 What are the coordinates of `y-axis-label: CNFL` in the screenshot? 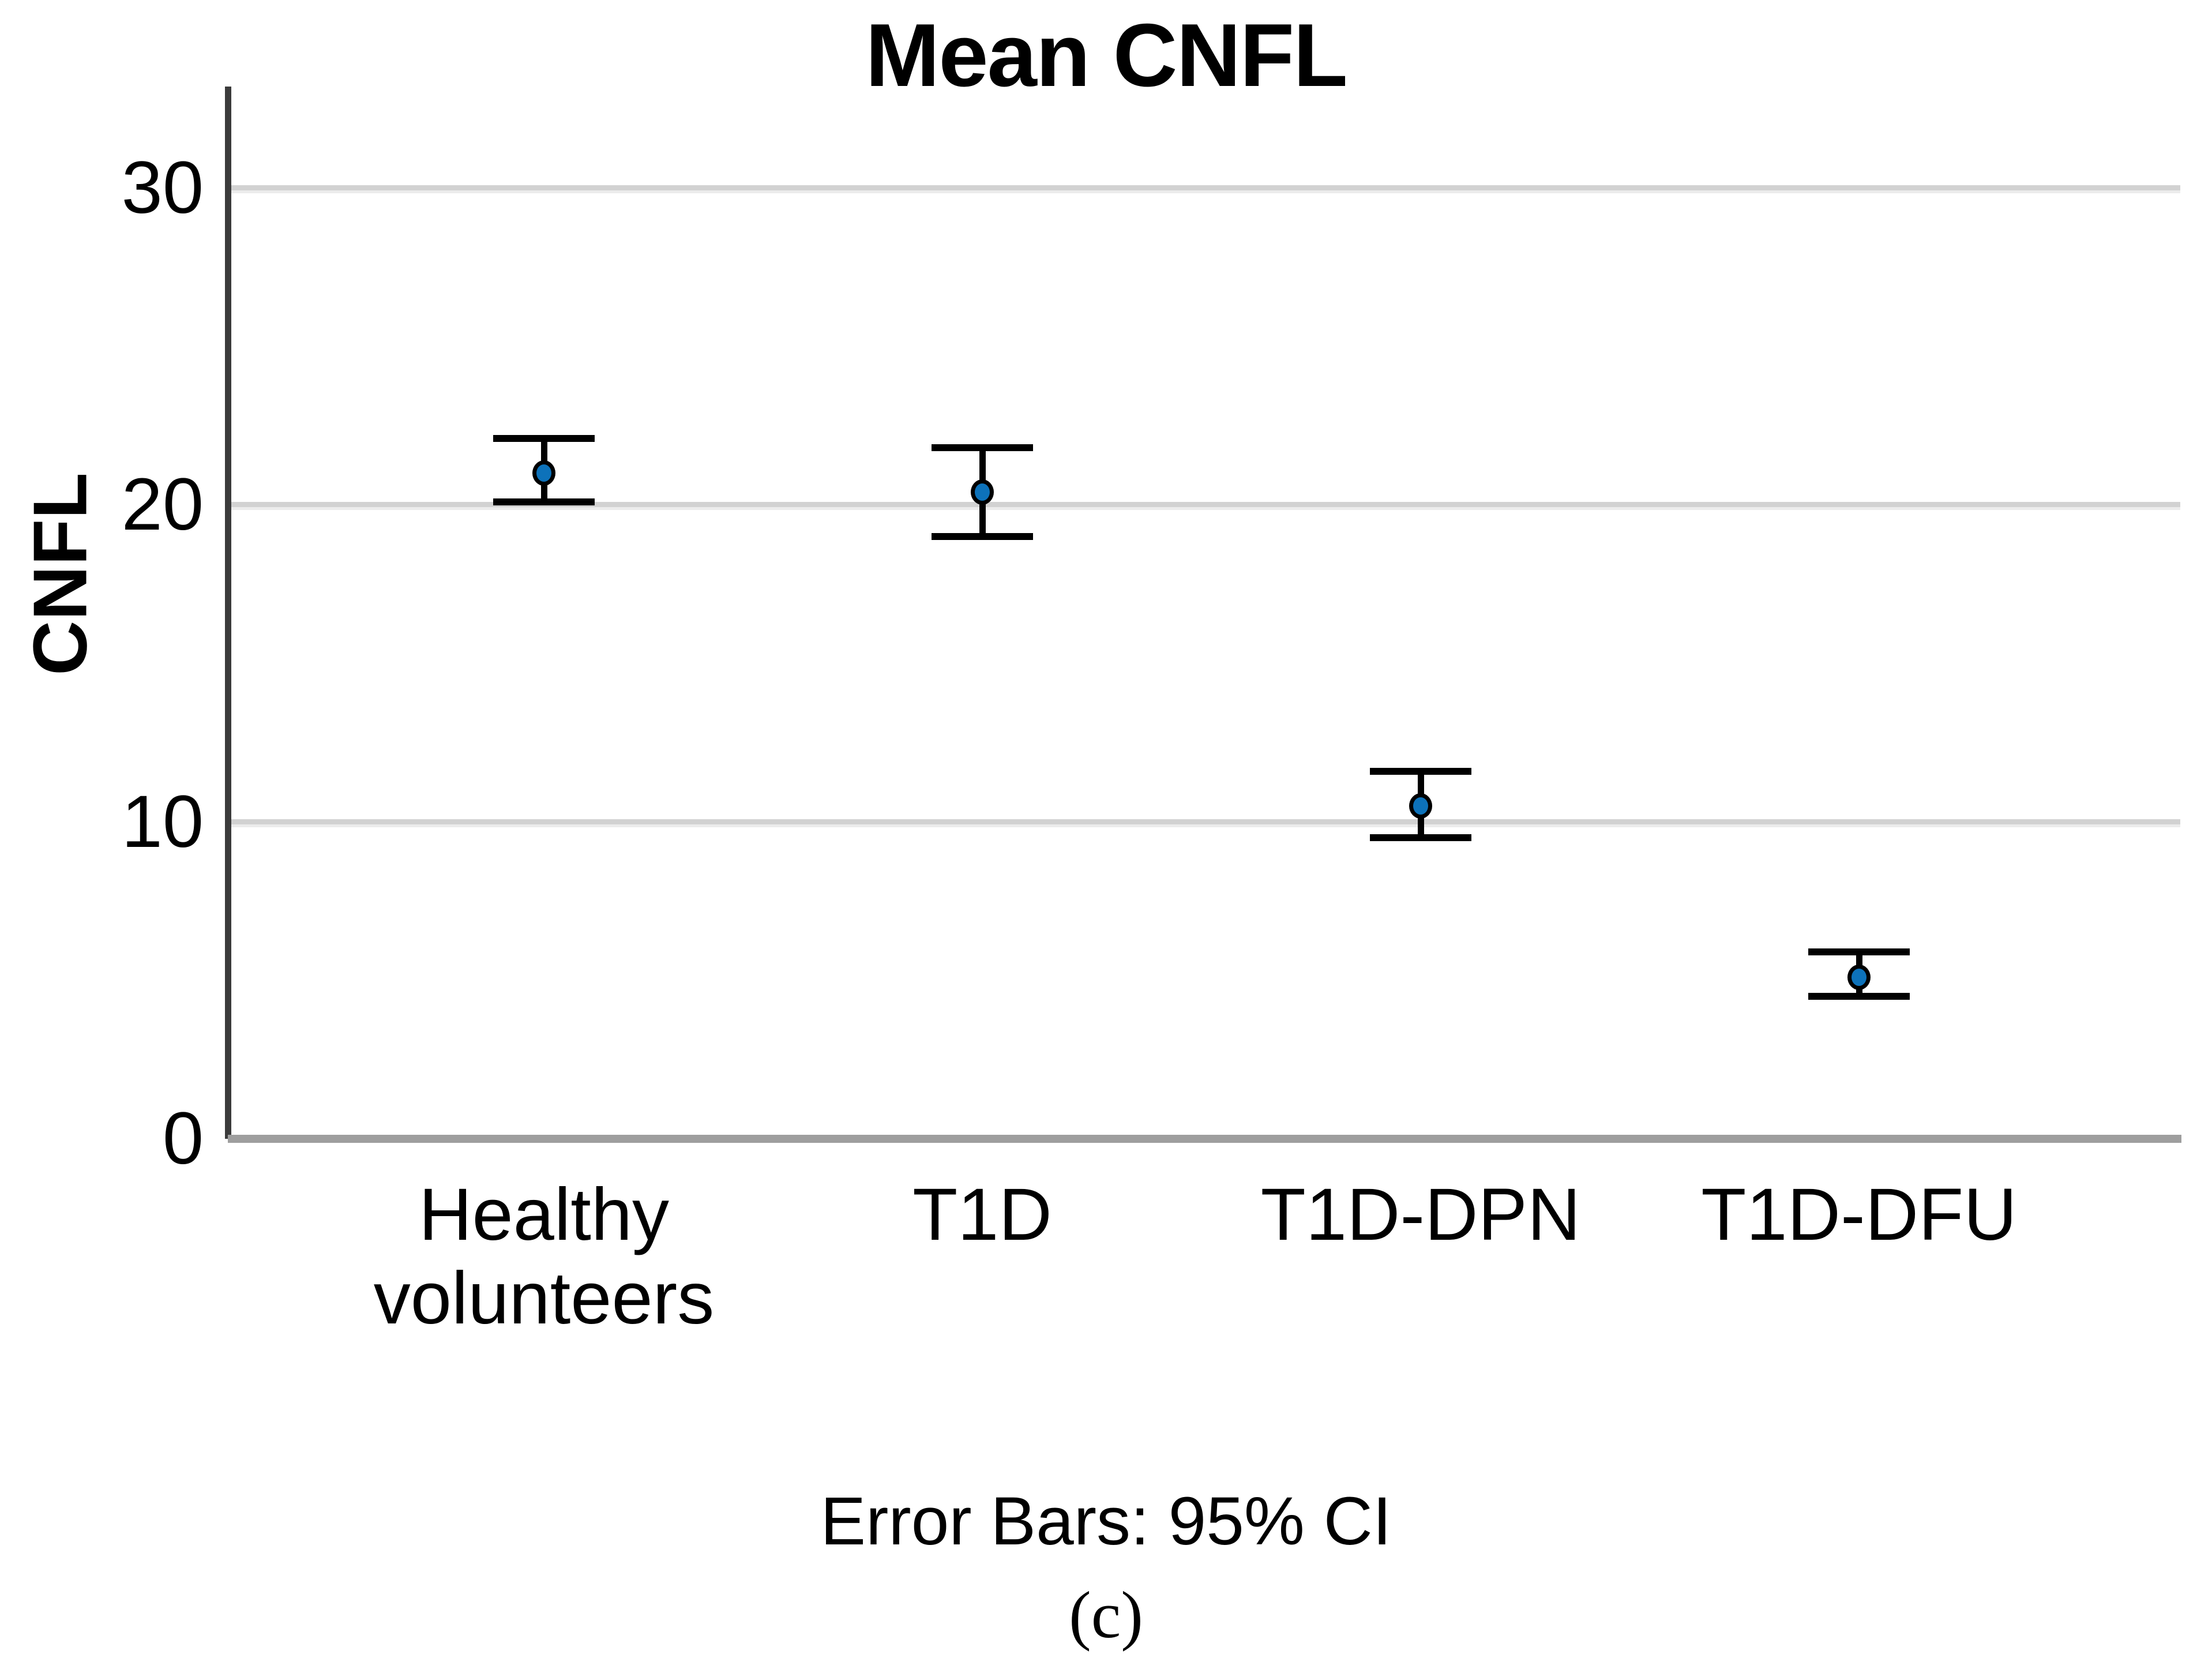 It's located at (60, 574).